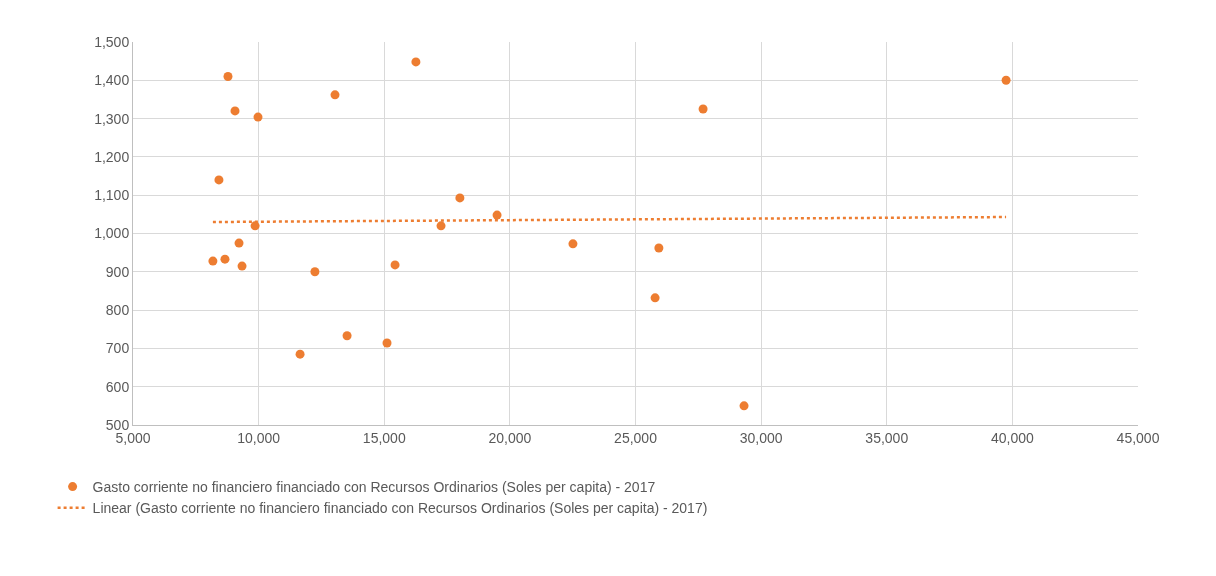 The width and height of the screenshot is (1216, 576). What do you see at coordinates (117, 348) in the screenshot?
I see `y-tick-label: 700` at bounding box center [117, 348].